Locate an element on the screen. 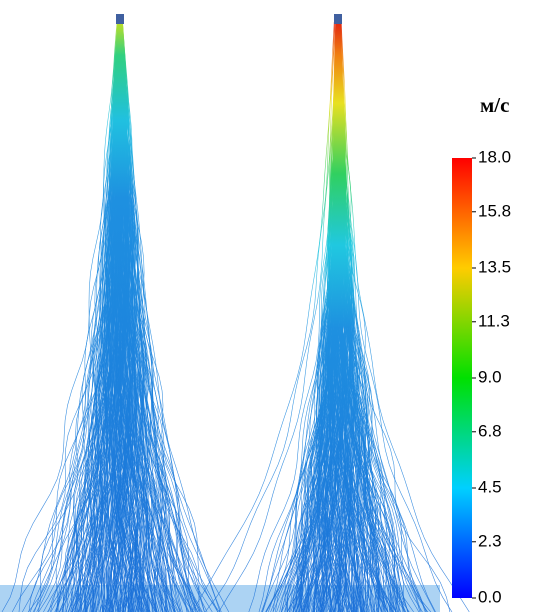 This screenshot has height=612, width=533. tick-label: 11.3 is located at coordinates (494, 320).